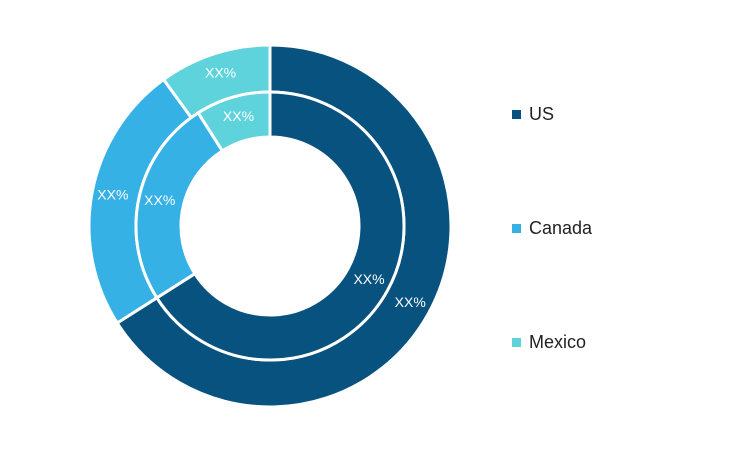 The height and width of the screenshot is (451, 751). I want to click on outer-label-canada: XX%, so click(112, 195).